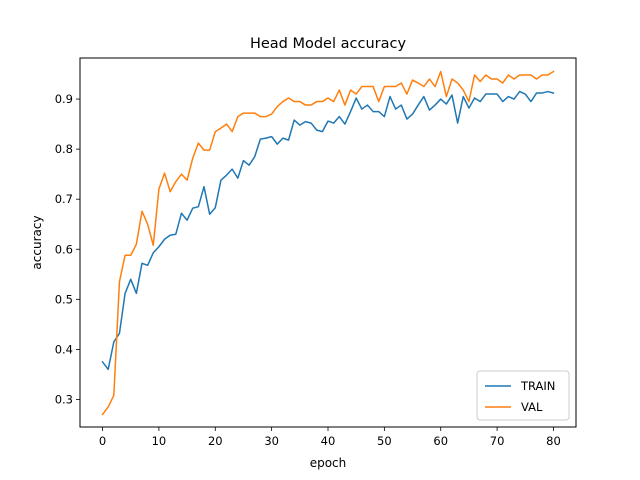 This screenshot has width=640, height=480. Describe the element at coordinates (532, 407) in the screenshot. I see `legend-label-val: VAL` at that location.